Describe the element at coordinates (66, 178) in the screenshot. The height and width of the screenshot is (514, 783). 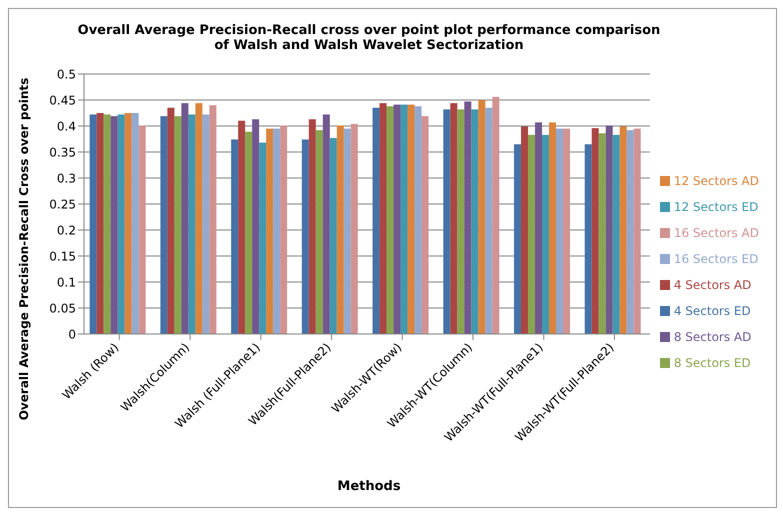
I see `y-tick-label: 0.3` at that location.